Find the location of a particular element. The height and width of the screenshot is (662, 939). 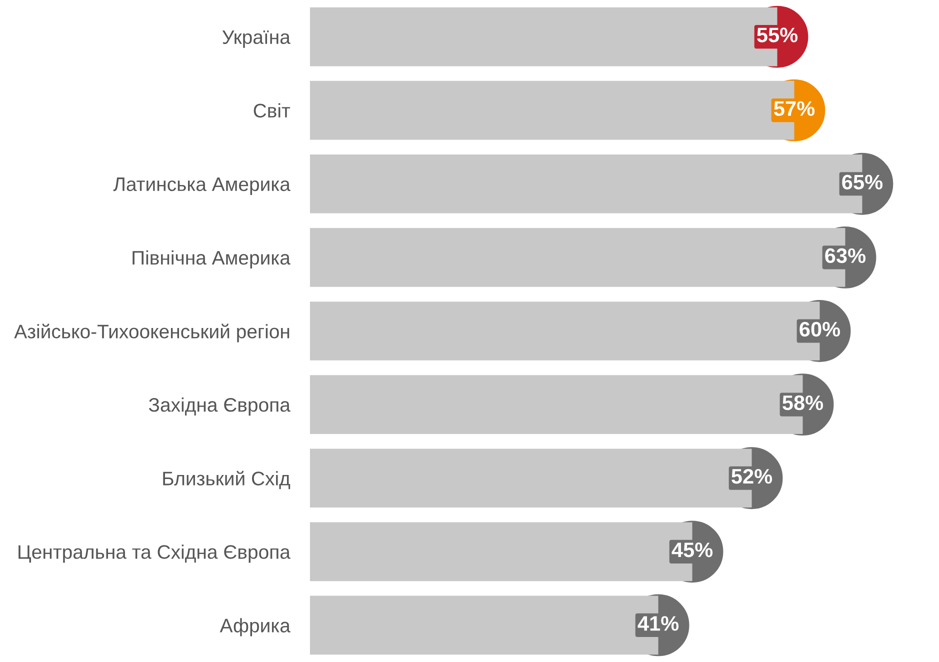

data-label: 57% is located at coordinates (794, 108).